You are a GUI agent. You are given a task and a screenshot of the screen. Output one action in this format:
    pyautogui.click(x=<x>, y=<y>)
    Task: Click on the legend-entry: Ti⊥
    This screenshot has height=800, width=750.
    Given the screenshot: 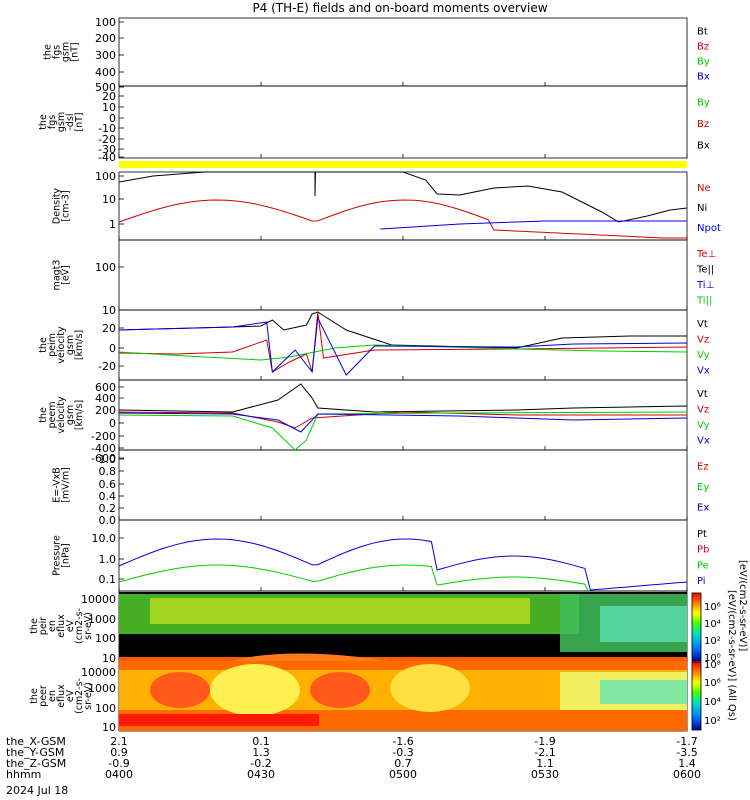 What is the action you would take?
    pyautogui.click(x=705, y=285)
    